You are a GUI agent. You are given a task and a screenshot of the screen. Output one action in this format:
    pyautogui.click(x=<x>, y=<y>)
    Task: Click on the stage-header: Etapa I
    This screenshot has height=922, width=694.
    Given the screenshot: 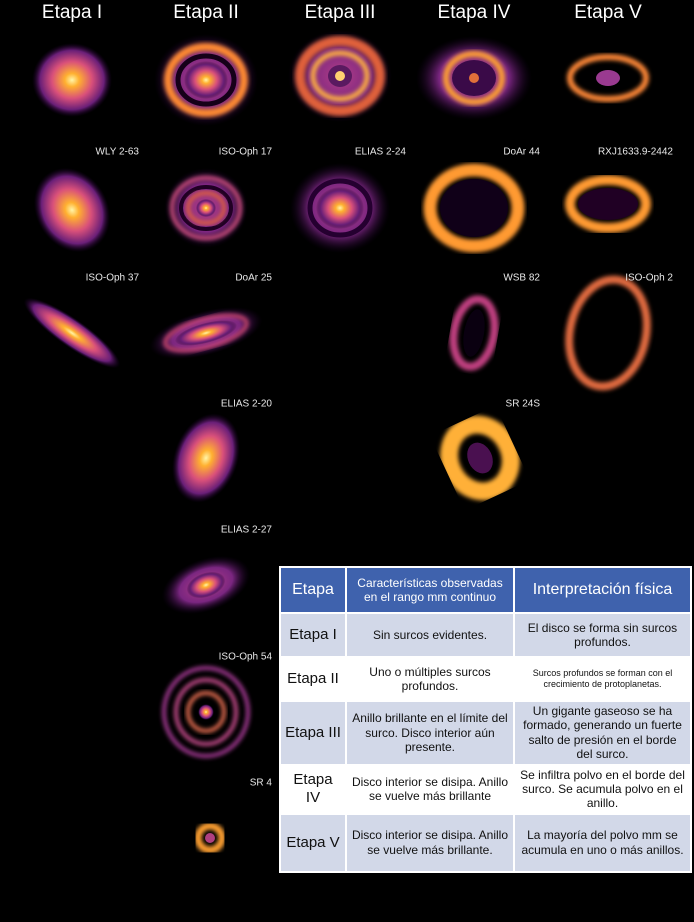 What is the action you would take?
    pyautogui.click(x=72, y=12)
    